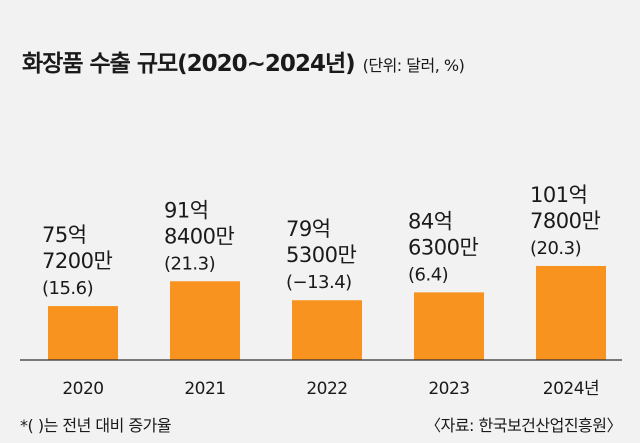 Image resolution: width=640 pixels, height=443 pixels. I want to click on source-note: 〈자료: 한국보건산업진흥원〉, so click(523, 425).